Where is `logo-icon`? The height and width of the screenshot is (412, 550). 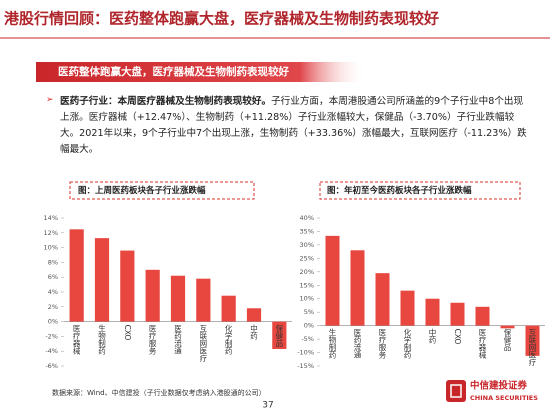
logo-icon is located at coordinates (456, 391).